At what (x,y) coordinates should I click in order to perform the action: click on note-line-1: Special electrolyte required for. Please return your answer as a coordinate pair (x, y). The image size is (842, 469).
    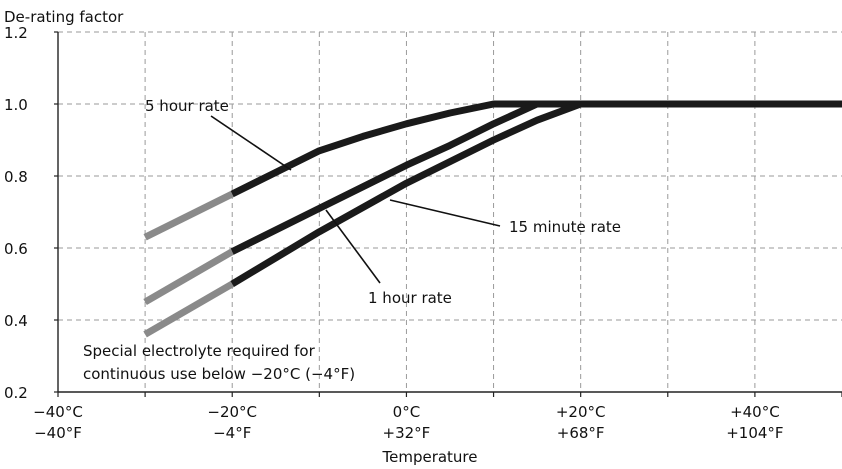
    Looking at the image, I should click on (199, 351).